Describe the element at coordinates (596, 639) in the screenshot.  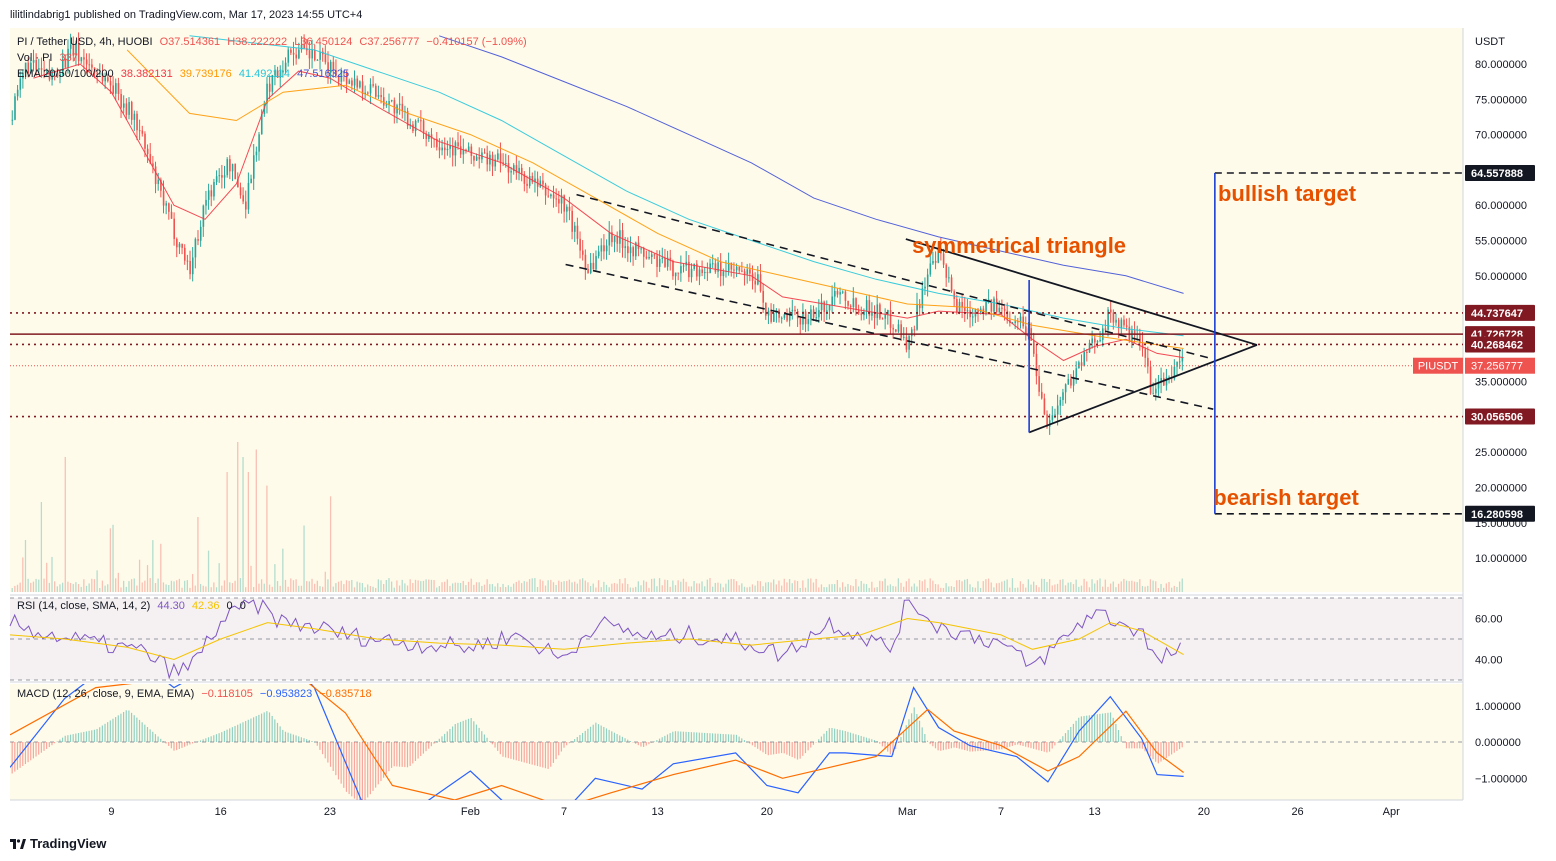
I see `rsi-sma-line` at that location.